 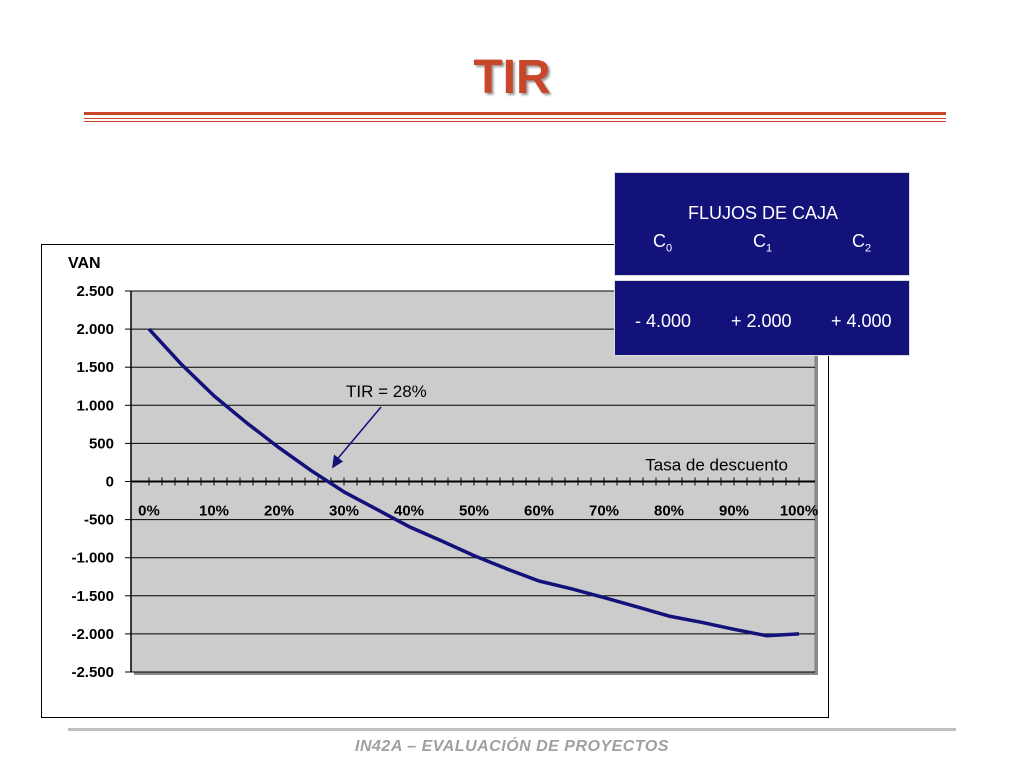 I want to click on column-c0: C0, so click(x=662, y=243).